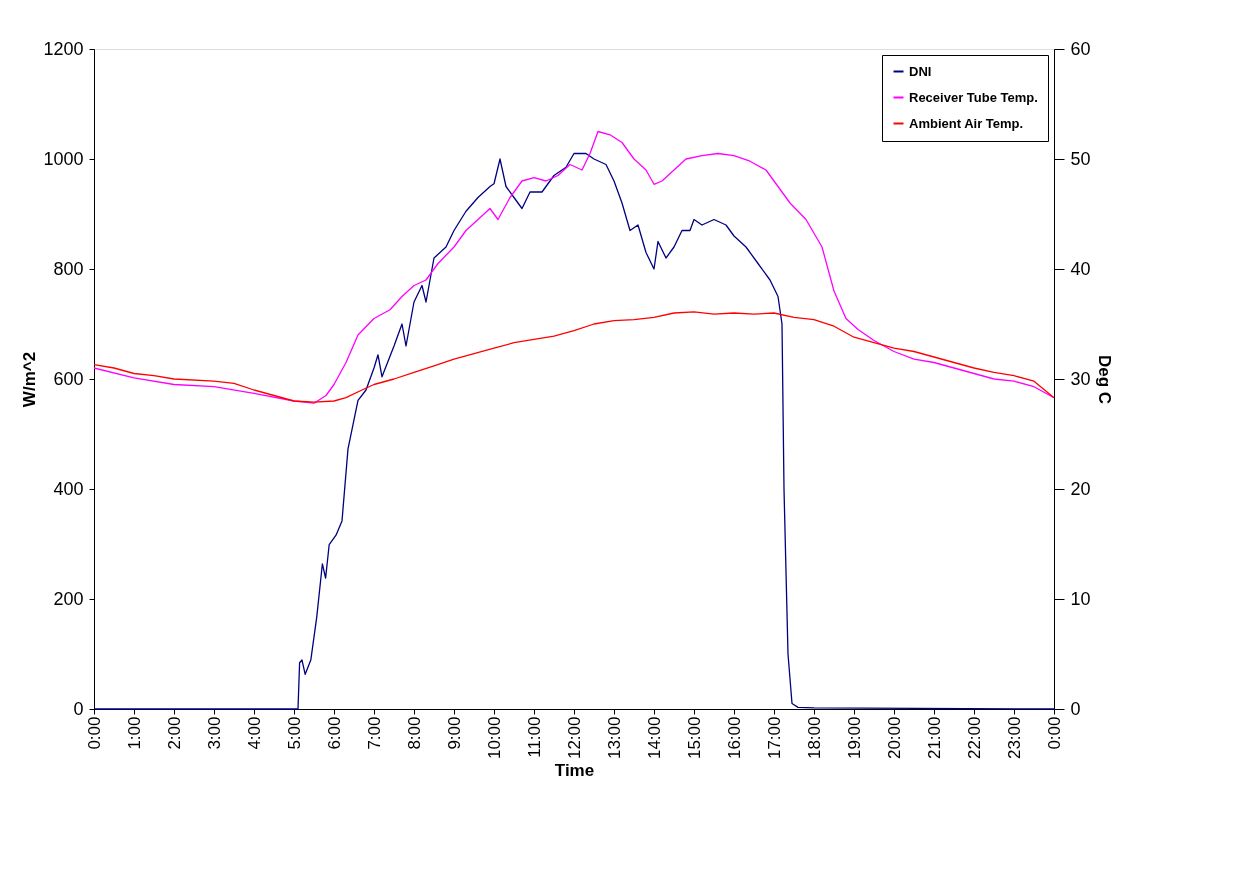  Describe the element at coordinates (1080, 158) in the screenshot. I see `y2-tick-label: 50` at that location.